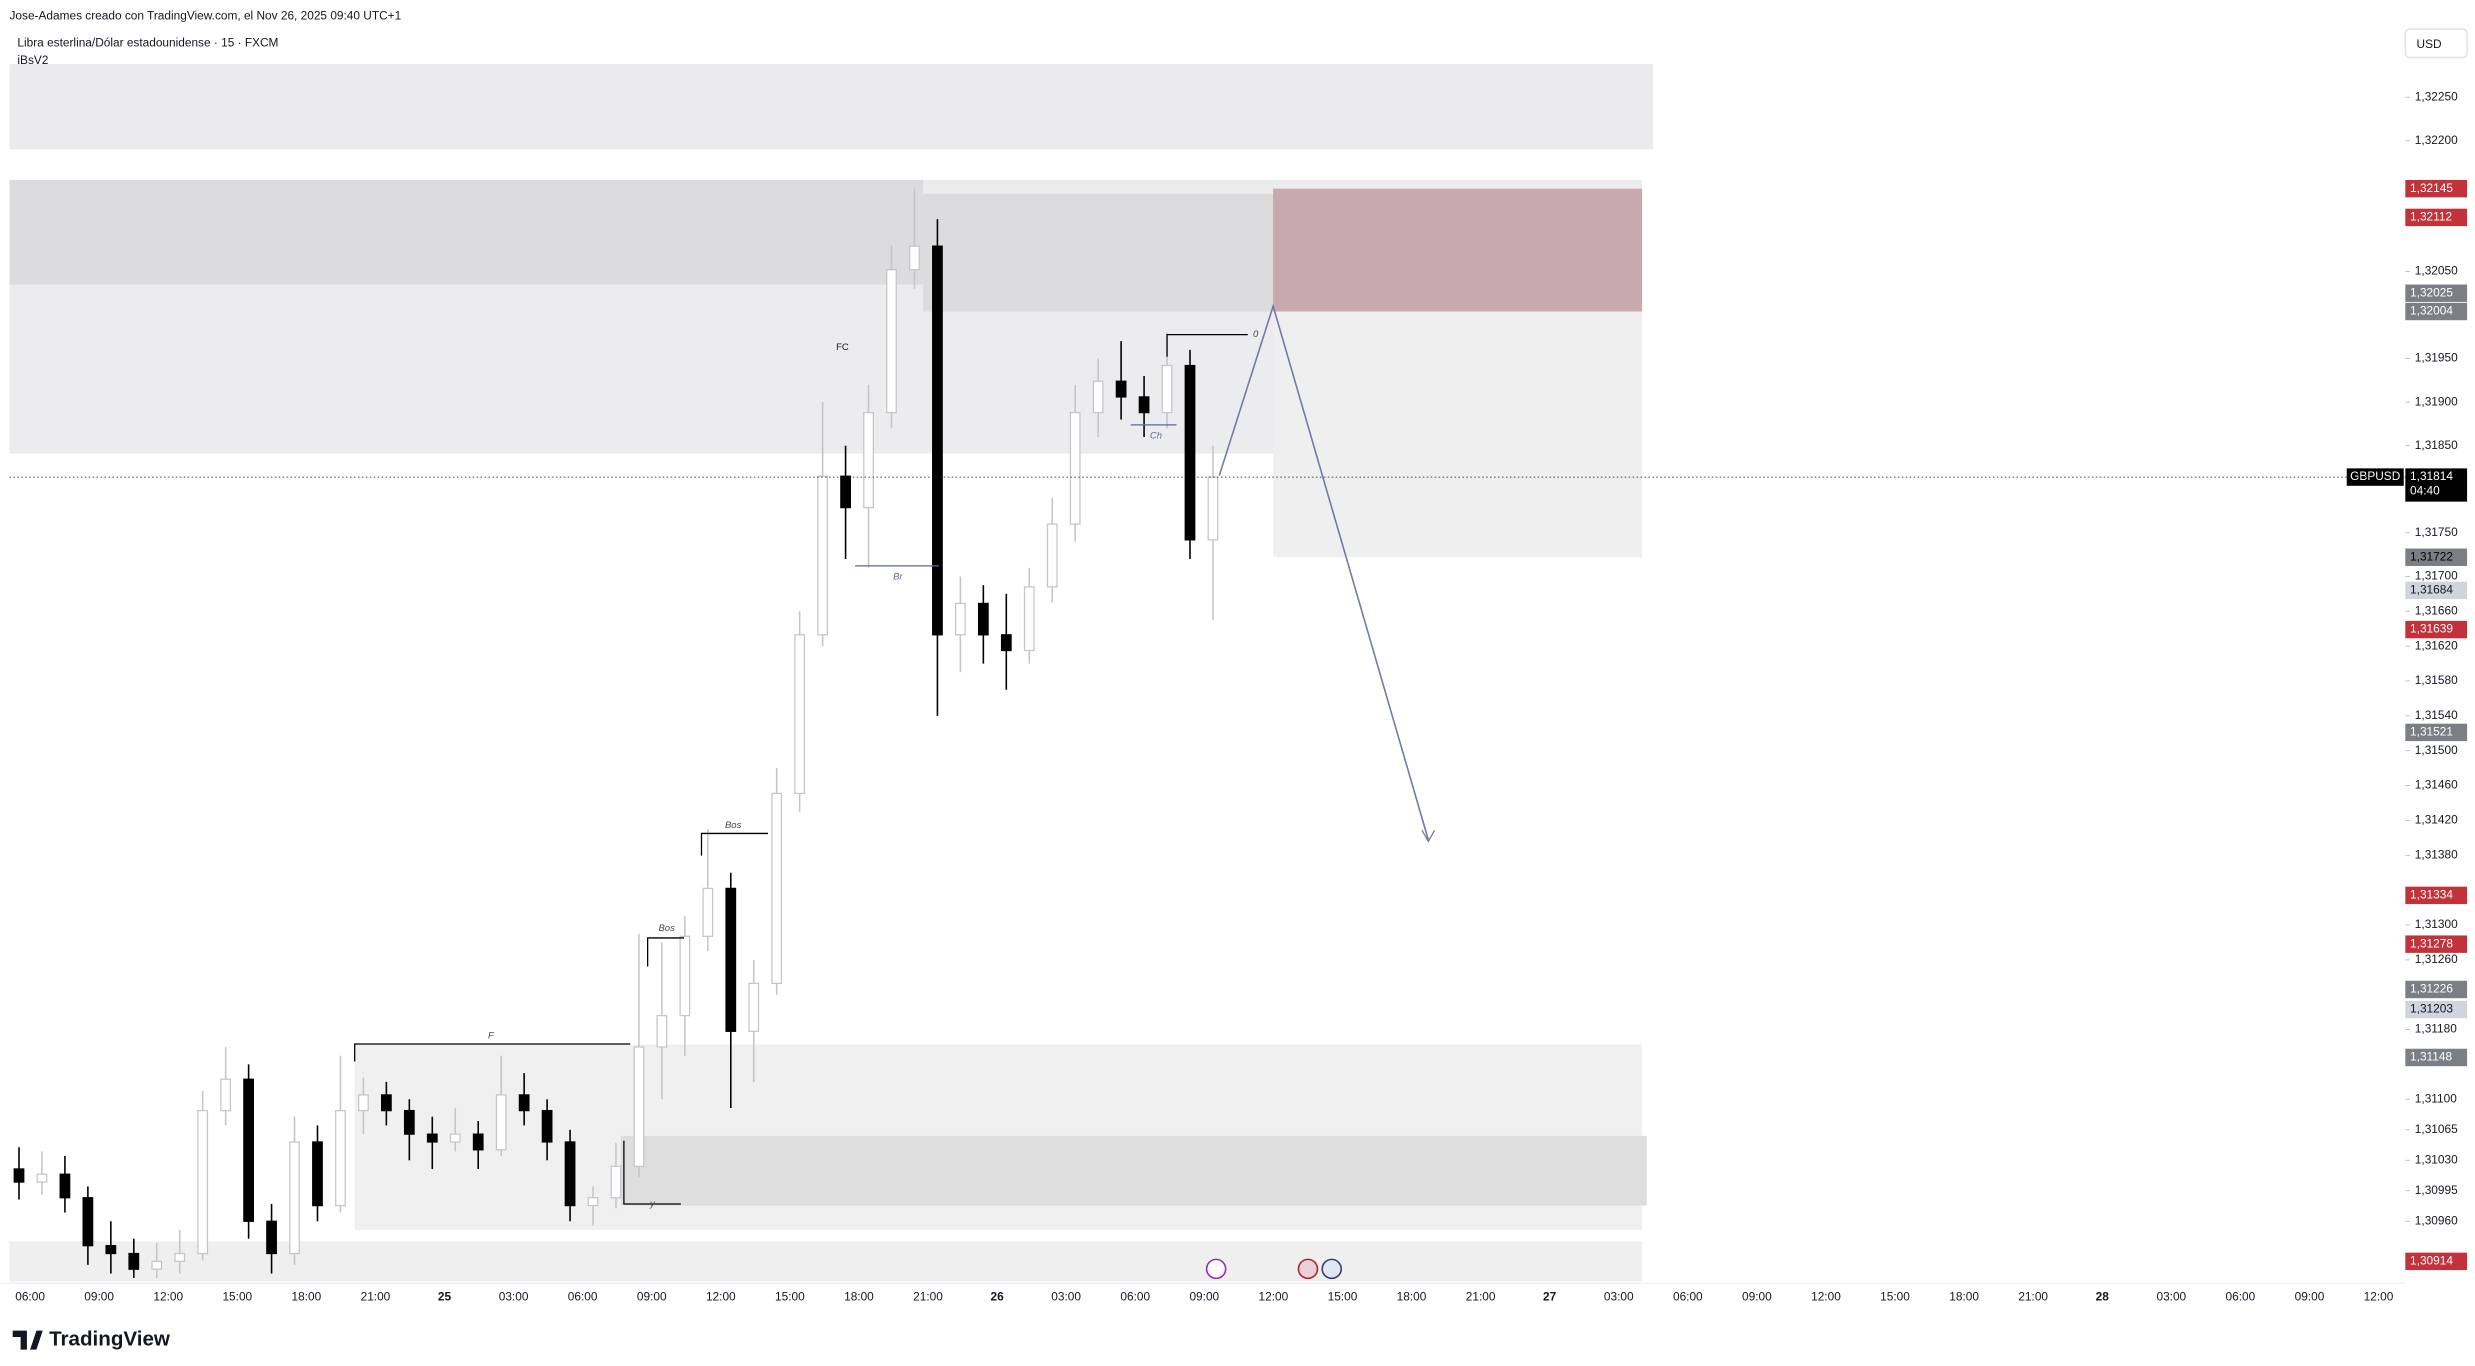 This screenshot has width=2475, height=1366. Describe the element at coordinates (2436, 1098) in the screenshot. I see `y-tick-label: 1,31100` at that location.